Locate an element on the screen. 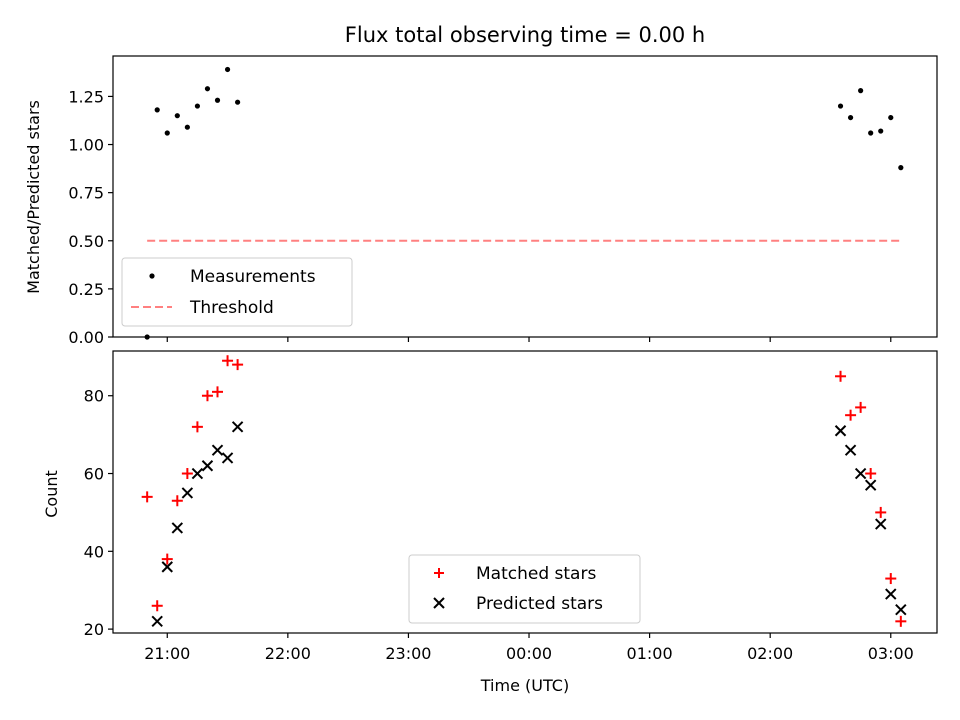  x-tick-label: 01:00 is located at coordinates (650, 653).